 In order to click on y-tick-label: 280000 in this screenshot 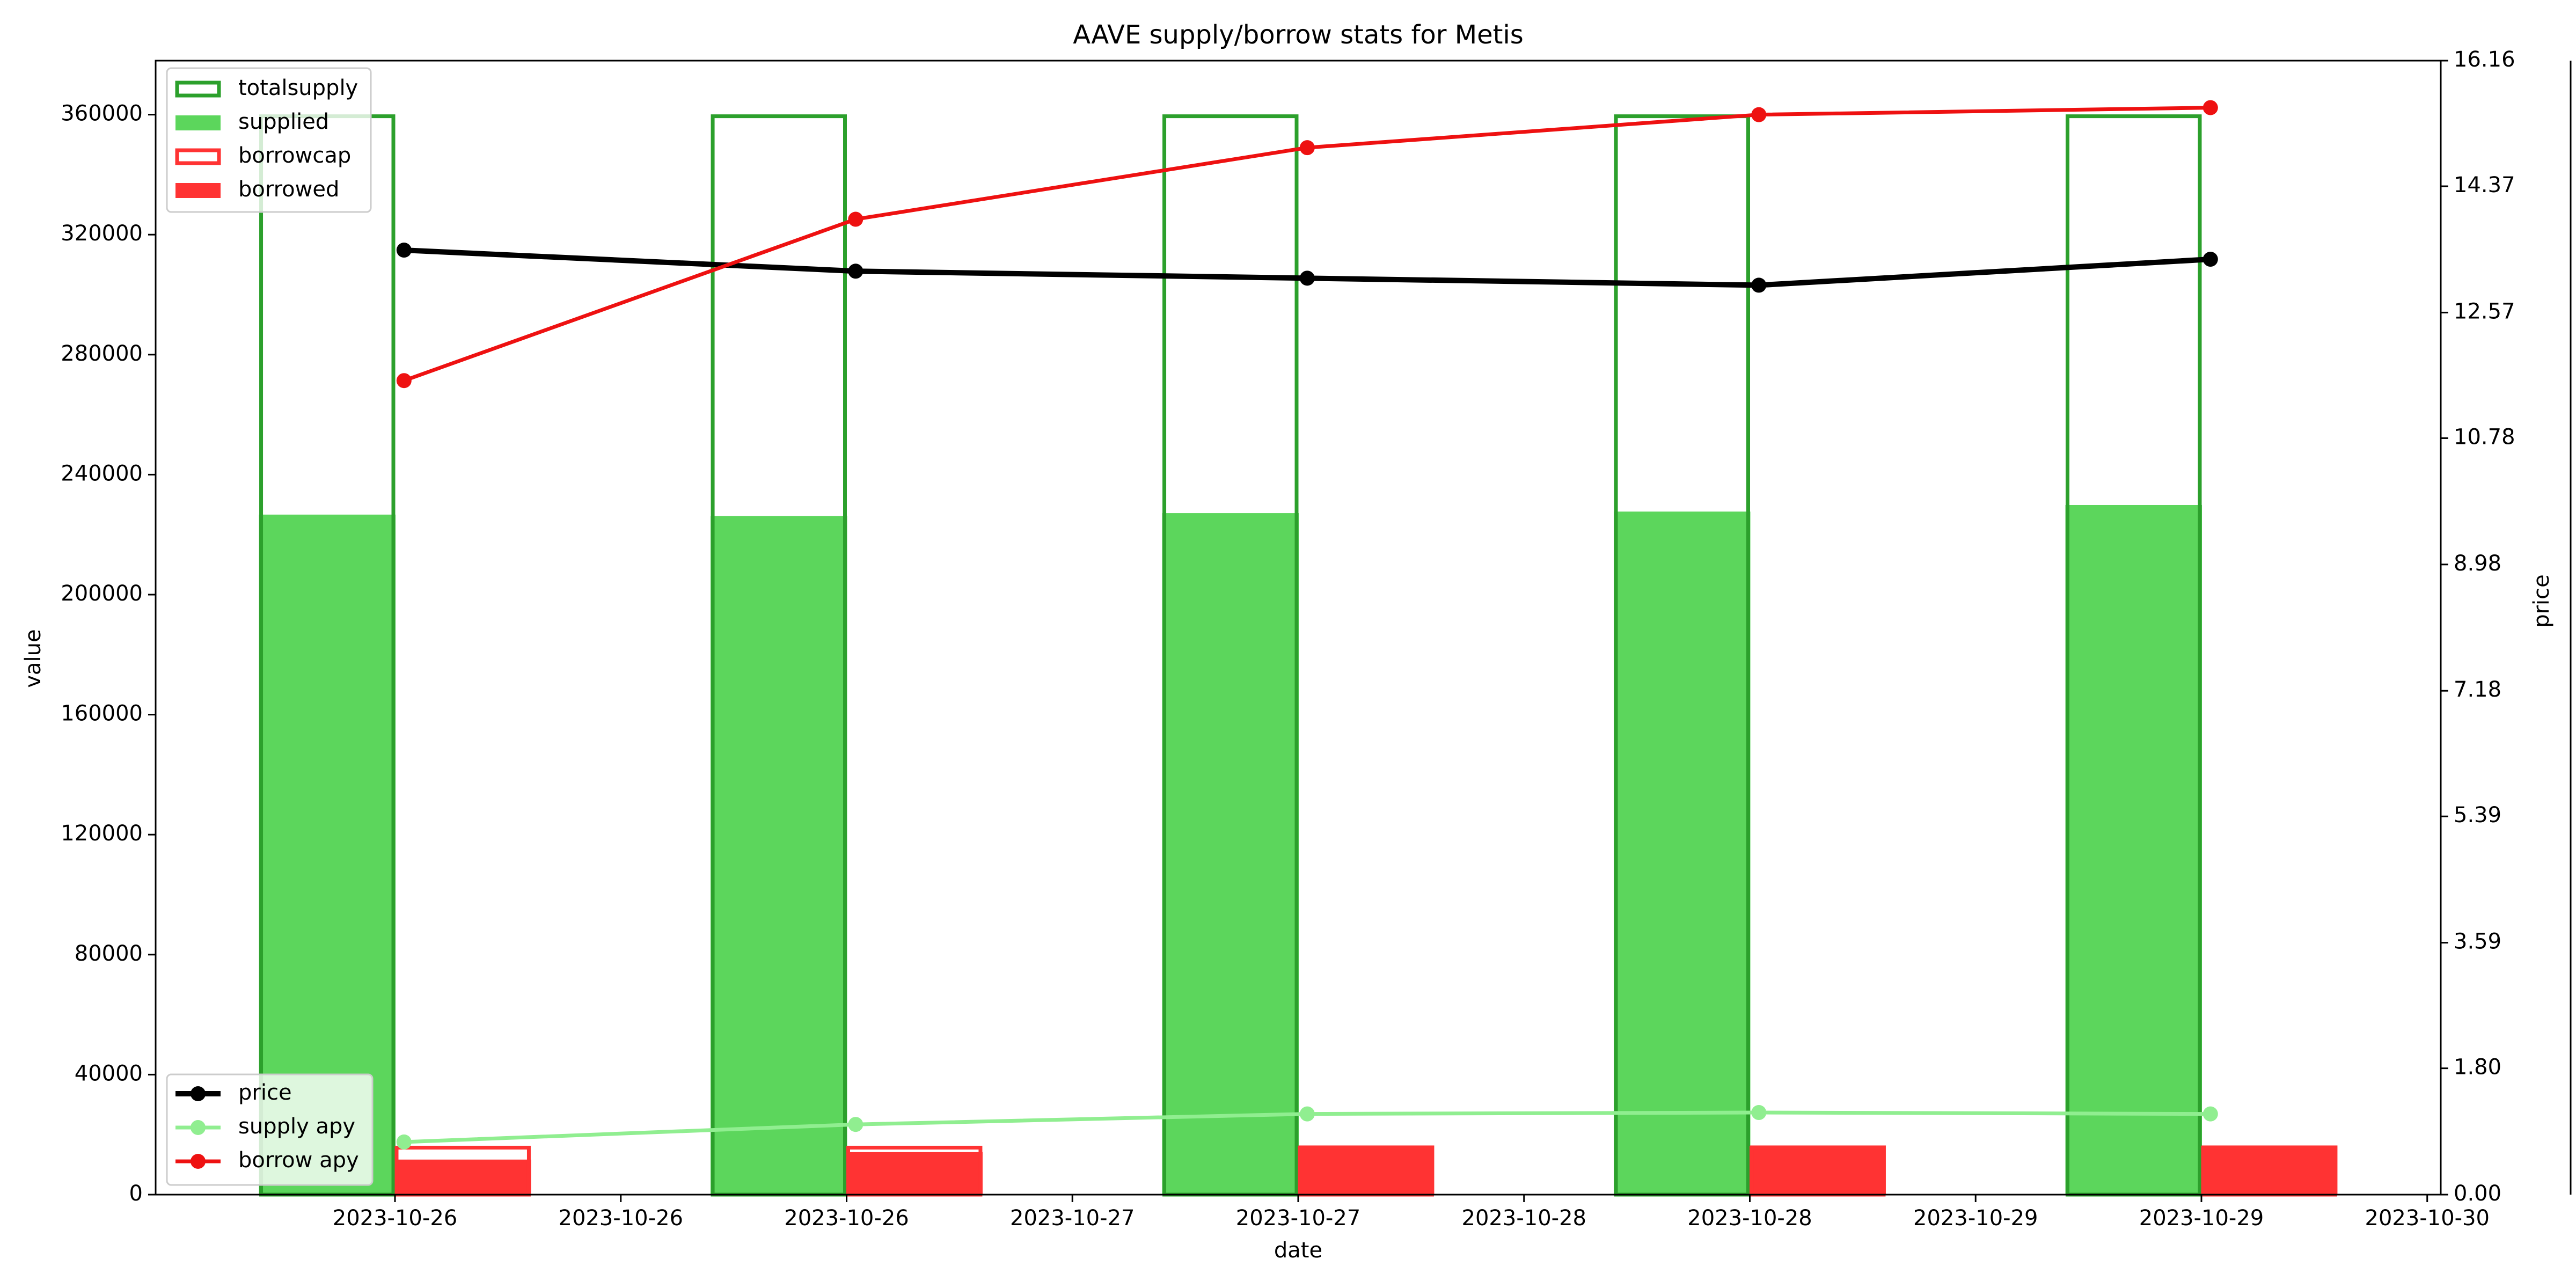, I will do `click(102, 353)`.